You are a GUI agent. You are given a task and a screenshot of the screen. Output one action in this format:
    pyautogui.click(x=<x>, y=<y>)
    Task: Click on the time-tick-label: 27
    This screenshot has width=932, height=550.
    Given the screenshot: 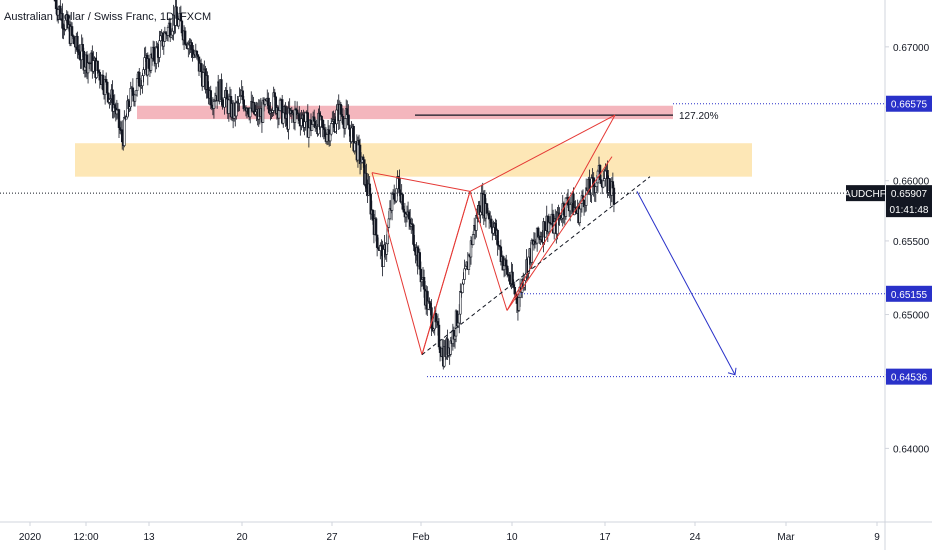 What is the action you would take?
    pyautogui.click(x=332, y=537)
    